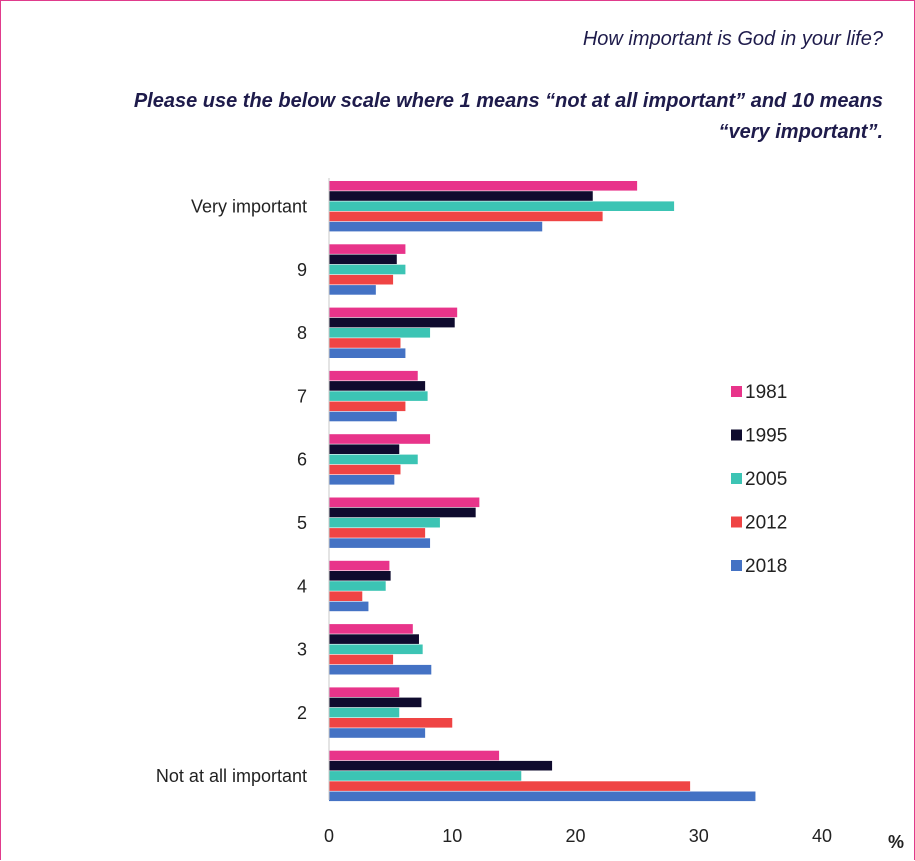  What do you see at coordinates (302, 586) in the screenshot?
I see `category-label: 4` at bounding box center [302, 586].